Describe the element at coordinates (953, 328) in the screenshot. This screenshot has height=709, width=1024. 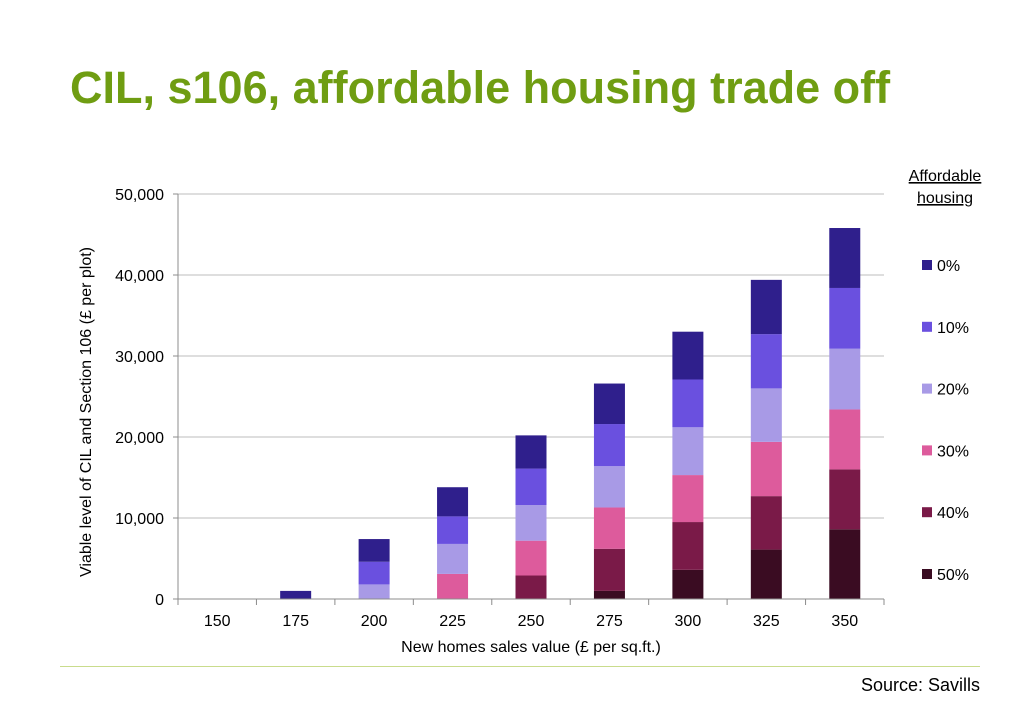
I see `legend-label: 10%` at that location.